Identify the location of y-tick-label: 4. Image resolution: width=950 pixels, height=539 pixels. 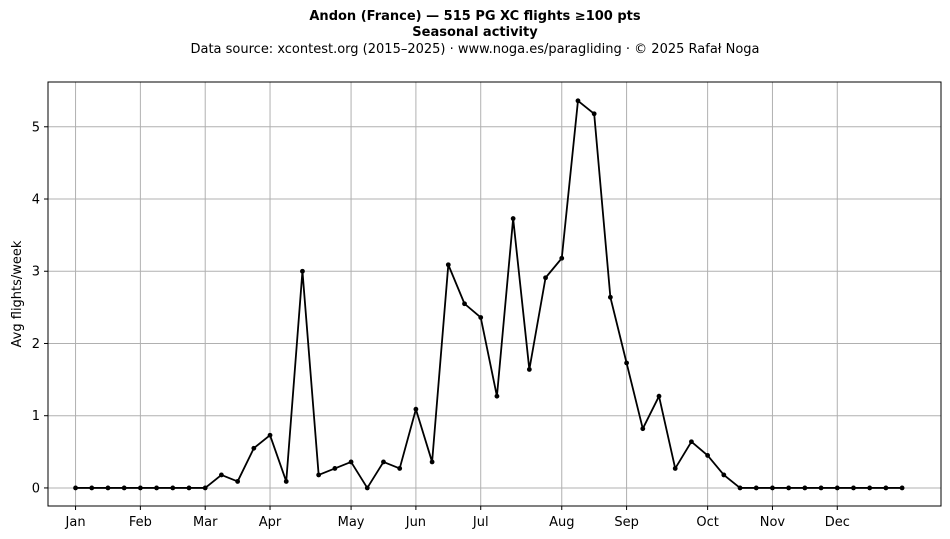
(36, 200).